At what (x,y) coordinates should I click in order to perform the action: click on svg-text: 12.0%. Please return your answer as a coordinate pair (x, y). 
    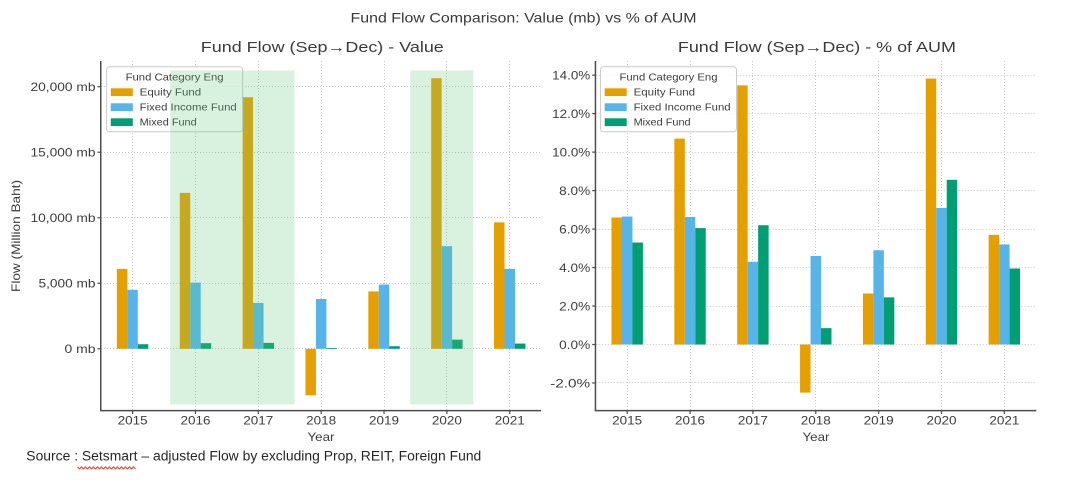
    Looking at the image, I should click on (571, 114).